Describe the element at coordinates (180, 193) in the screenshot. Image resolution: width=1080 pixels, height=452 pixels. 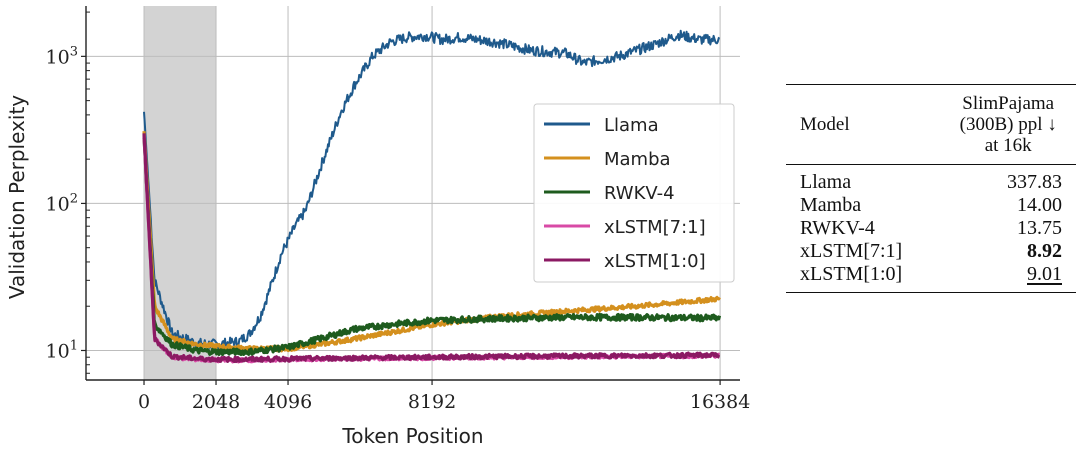
I see `shaded-region` at that location.